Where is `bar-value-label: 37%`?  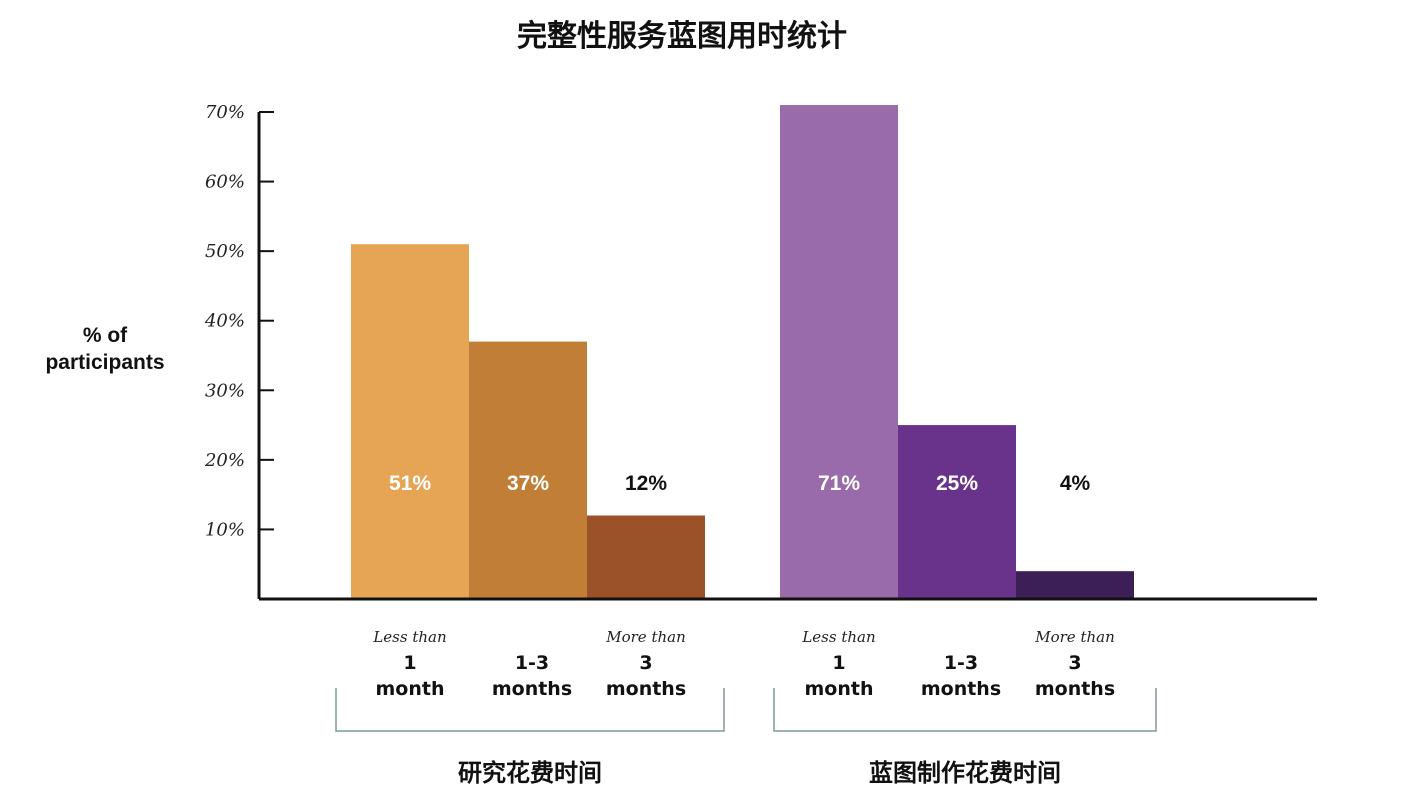 bar-value-label: 37% is located at coordinates (528, 483).